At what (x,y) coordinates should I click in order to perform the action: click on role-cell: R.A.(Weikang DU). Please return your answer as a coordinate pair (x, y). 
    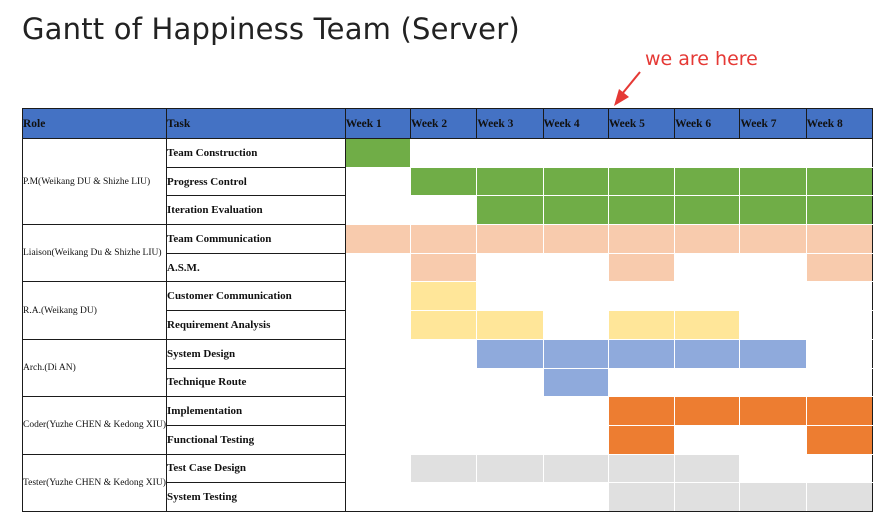
    Looking at the image, I should click on (94, 310).